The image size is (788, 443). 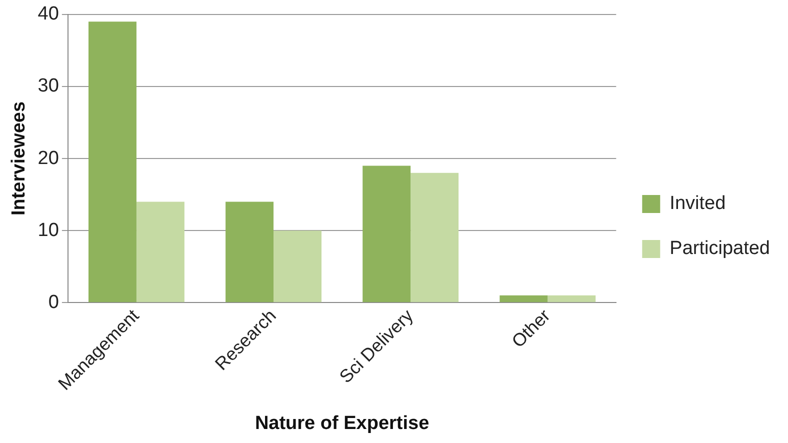 I want to click on y-tick-label: 40, so click(x=48, y=14).